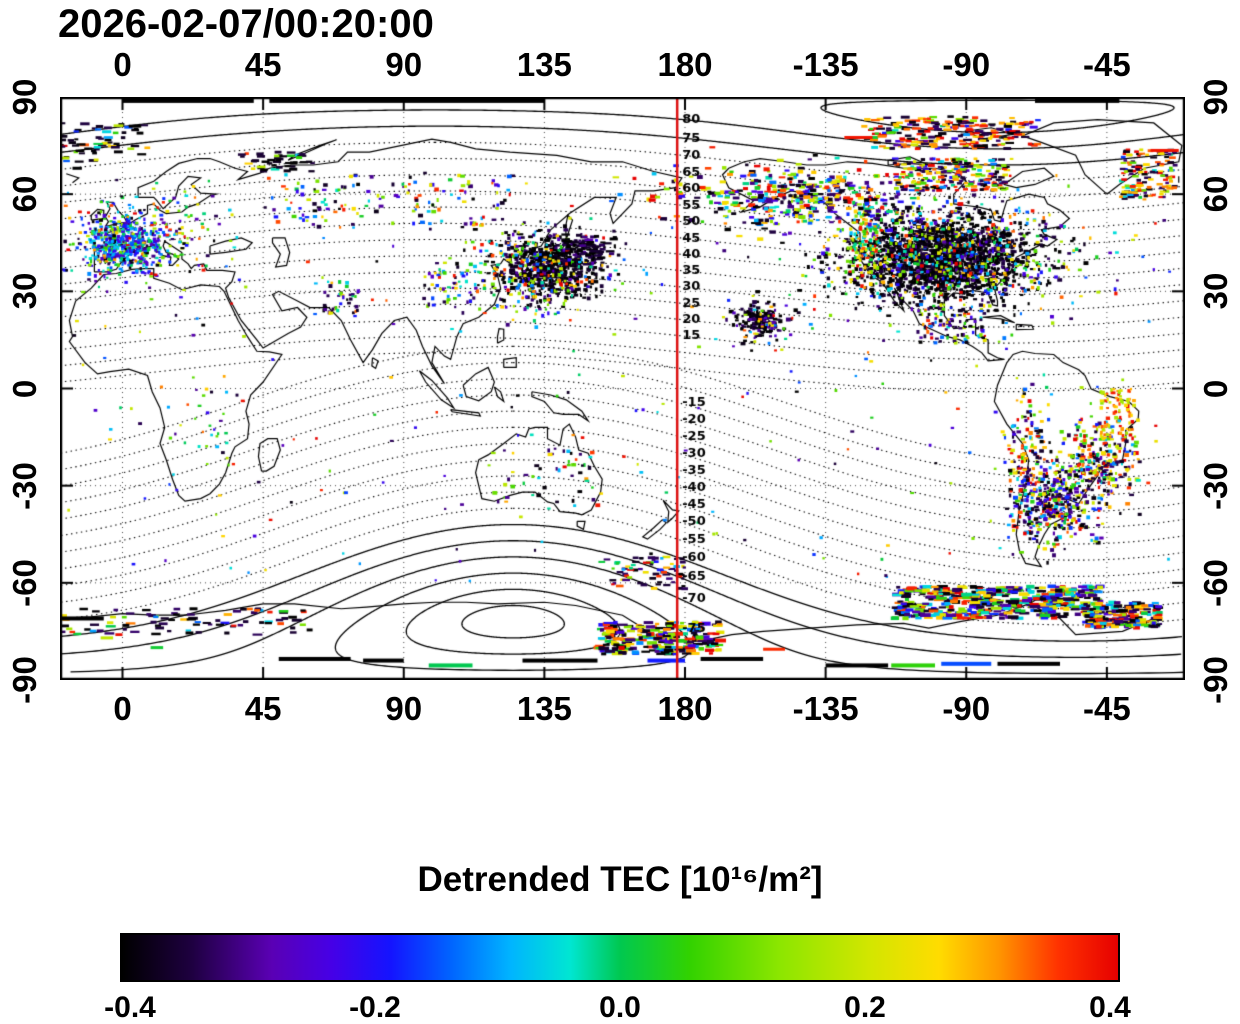 Image resolution: width=1240 pixels, height=1024 pixels. What do you see at coordinates (122, 708) in the screenshot?
I see `x-tick-label-bottom: 0` at bounding box center [122, 708].